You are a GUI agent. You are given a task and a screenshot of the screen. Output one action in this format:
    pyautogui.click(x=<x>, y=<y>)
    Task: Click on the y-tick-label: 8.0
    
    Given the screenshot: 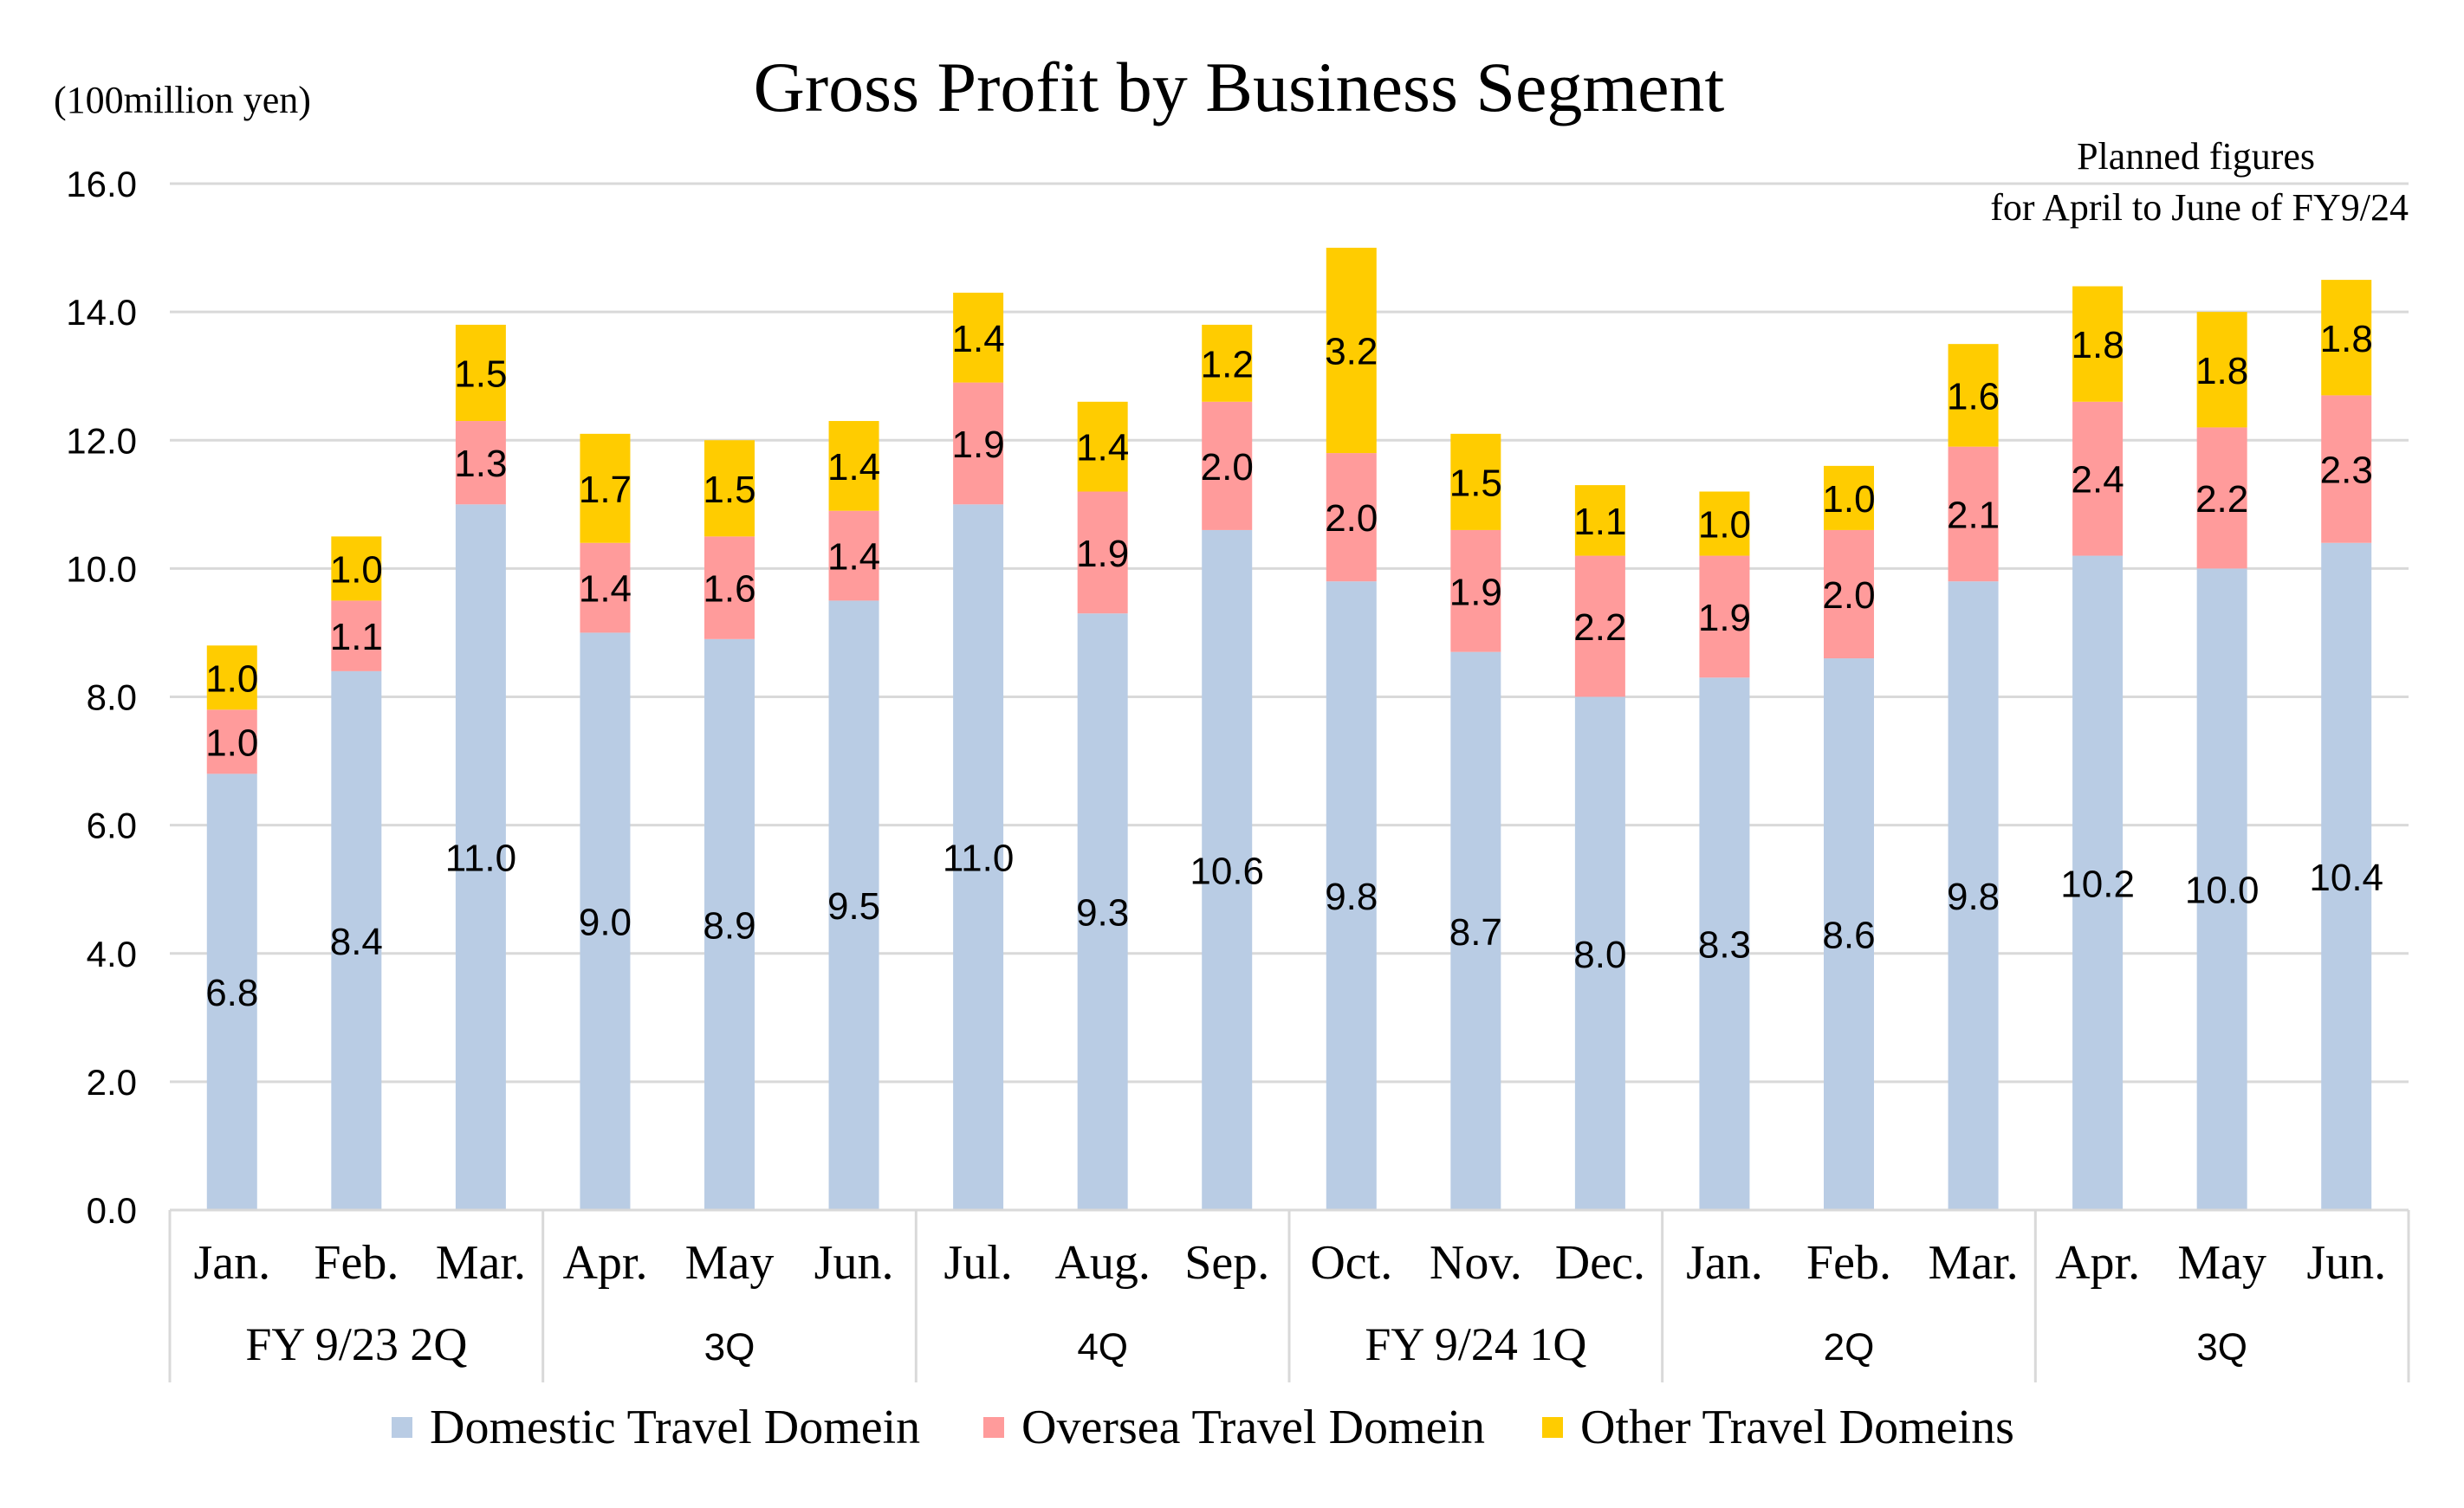 What is the action you would take?
    pyautogui.click(x=112, y=698)
    